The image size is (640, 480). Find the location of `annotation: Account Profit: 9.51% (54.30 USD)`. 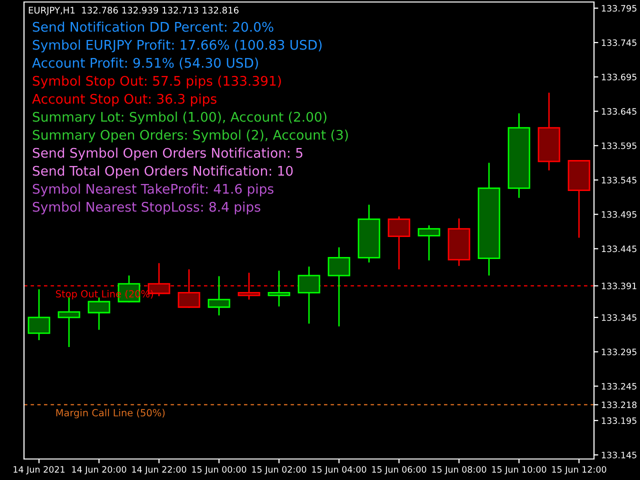

annotation: Account Profit: 9.51% (54.30 USD) is located at coordinates (145, 64).